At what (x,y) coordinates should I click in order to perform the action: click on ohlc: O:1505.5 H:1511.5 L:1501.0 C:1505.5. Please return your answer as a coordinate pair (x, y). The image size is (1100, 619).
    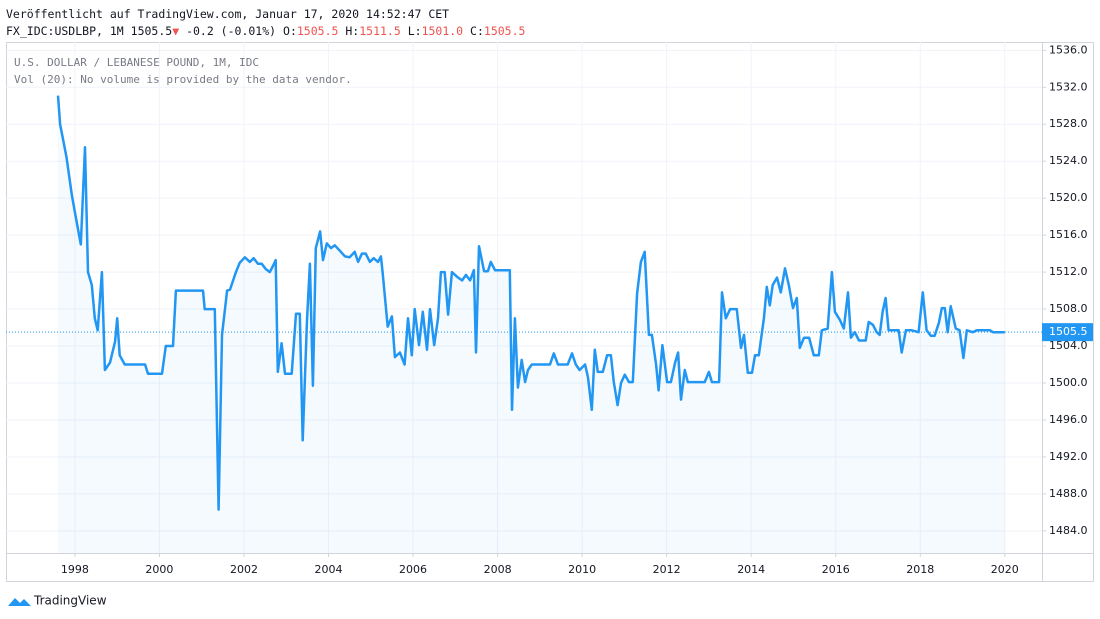
    Looking at the image, I should click on (407, 31).